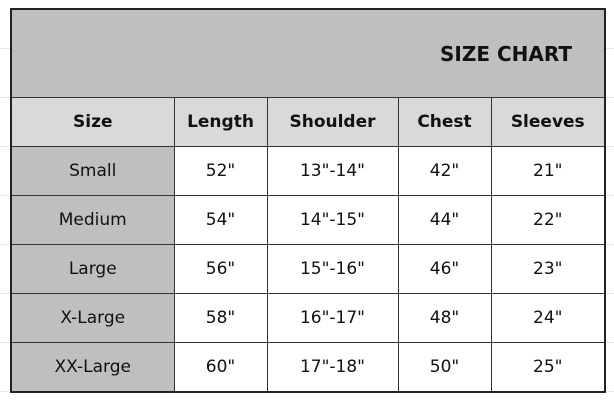 The image size is (614, 400). I want to click on cell-shoulder: 16"-17", so click(332, 318).